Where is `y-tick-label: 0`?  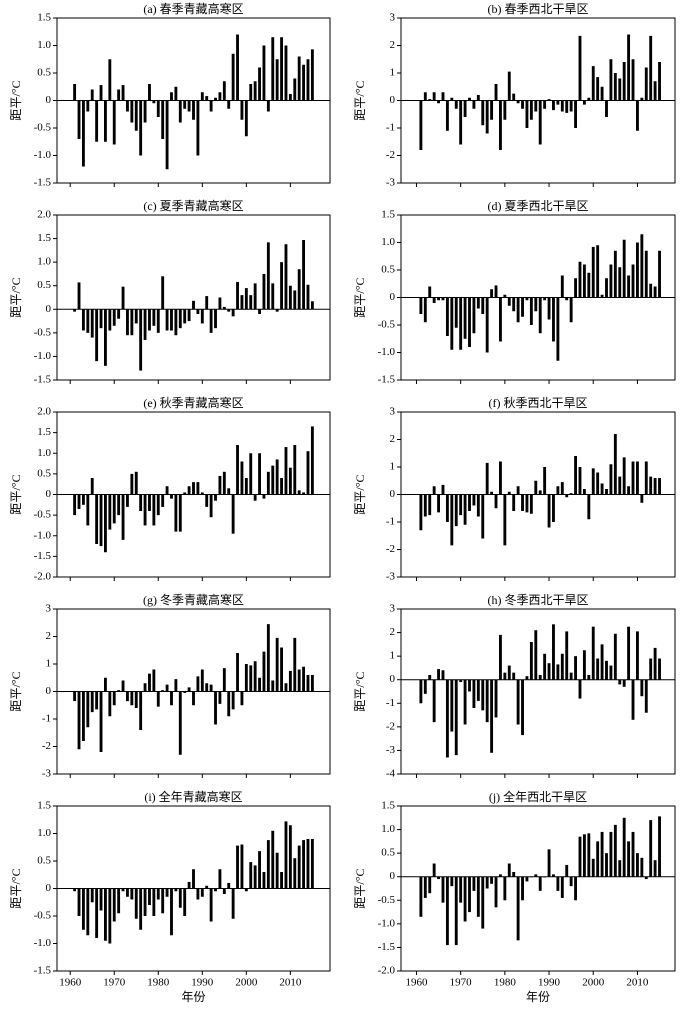 y-tick-label: 0 is located at coordinates (49, 888).